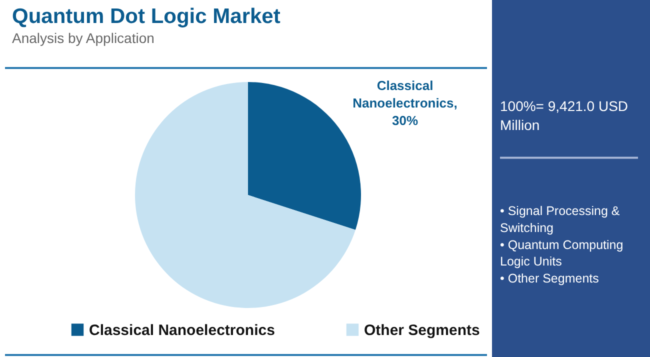  Describe the element at coordinates (422, 330) in the screenshot. I see `legend-label: Other Segments` at that location.